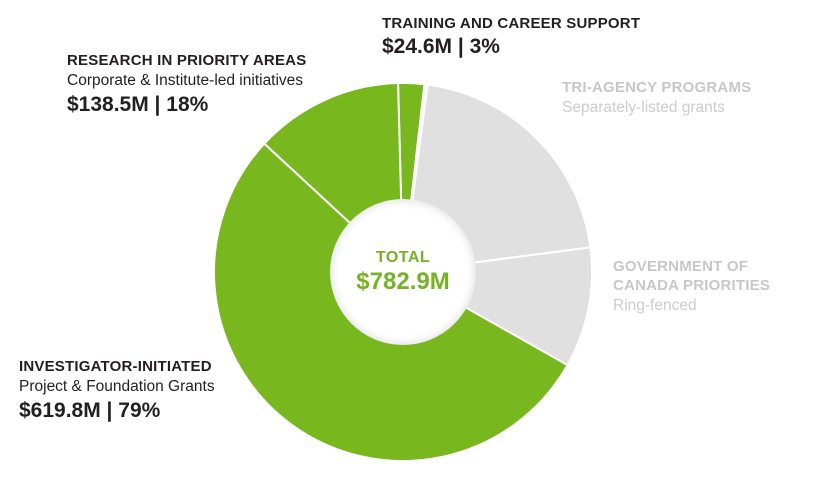  I want to click on center-total-value: $782.9M, so click(403, 281).